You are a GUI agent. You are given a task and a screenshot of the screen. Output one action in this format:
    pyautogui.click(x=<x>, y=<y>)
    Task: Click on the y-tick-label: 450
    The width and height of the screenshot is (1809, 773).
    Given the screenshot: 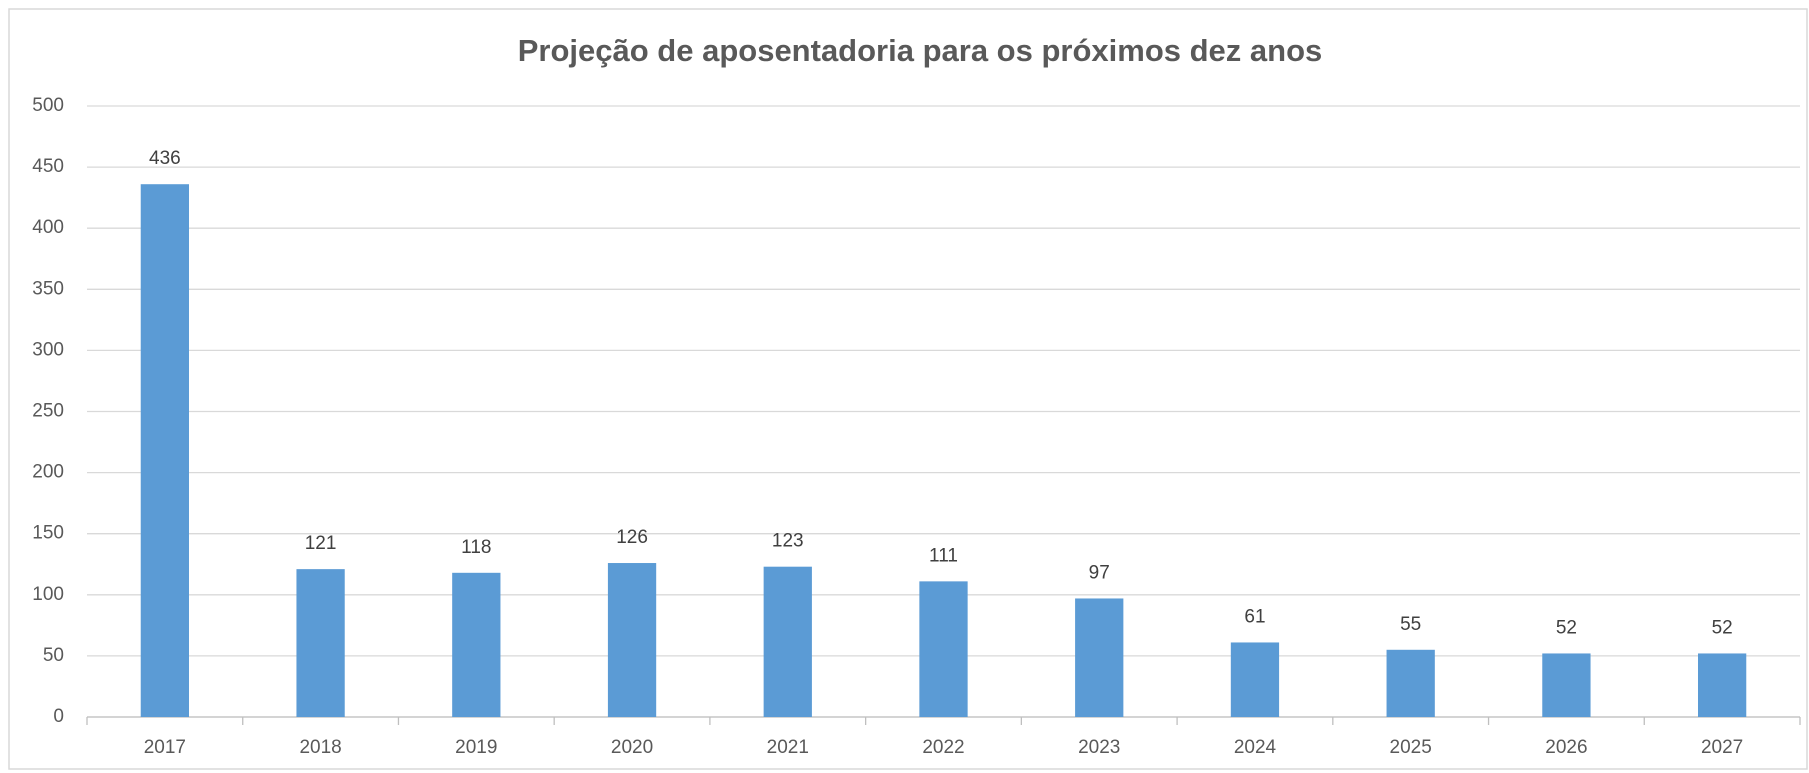 What is the action you would take?
    pyautogui.click(x=48, y=166)
    